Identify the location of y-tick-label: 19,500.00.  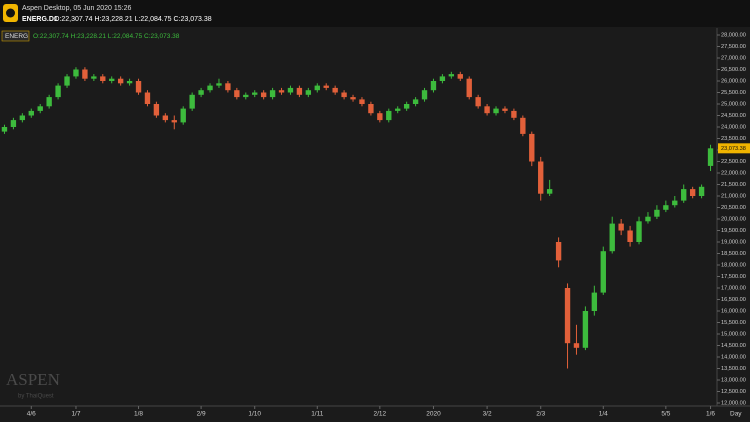
(733, 231).